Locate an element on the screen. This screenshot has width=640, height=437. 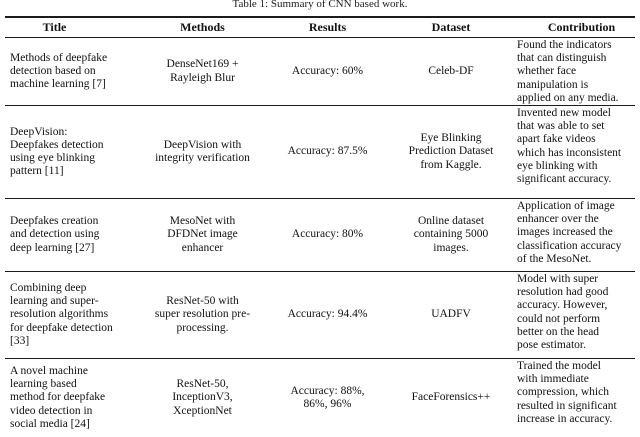
header-dataset-label: Dataset is located at coordinates (451, 27).